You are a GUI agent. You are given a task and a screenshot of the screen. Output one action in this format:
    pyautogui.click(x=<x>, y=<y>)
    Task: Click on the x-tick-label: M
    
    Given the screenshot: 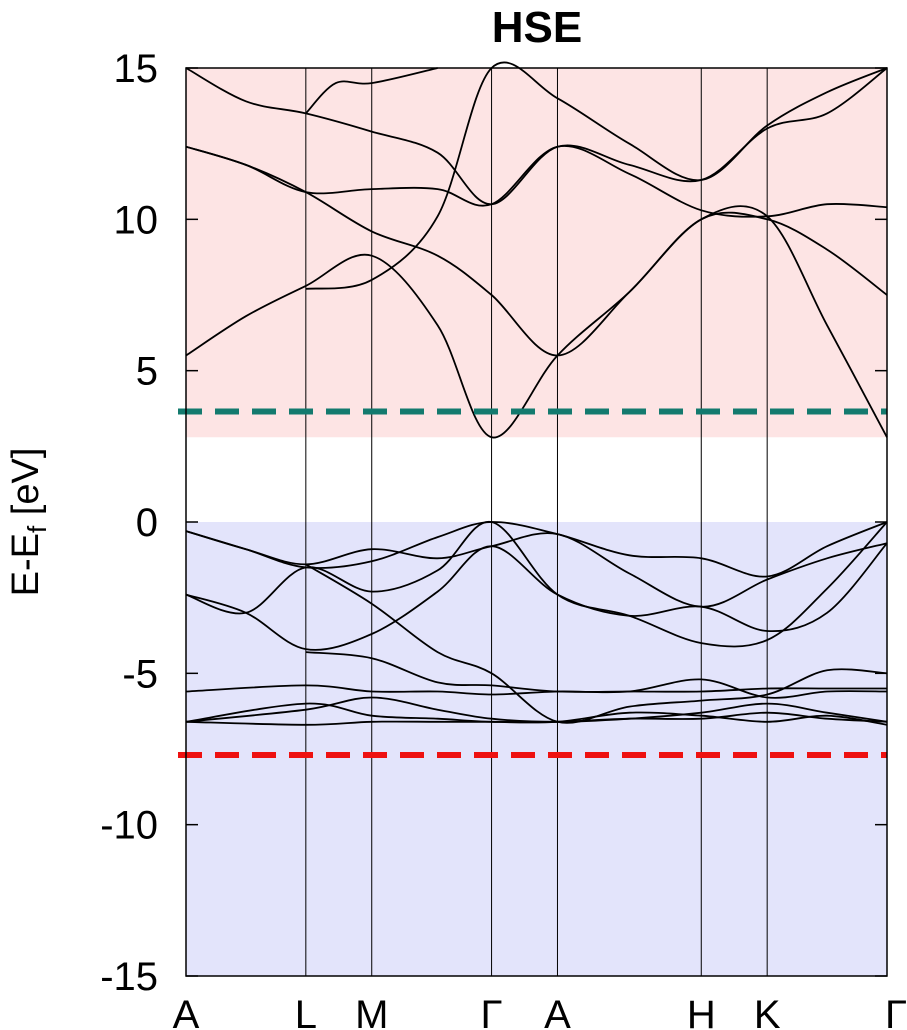 What is the action you would take?
    pyautogui.click(x=371, y=1011)
    